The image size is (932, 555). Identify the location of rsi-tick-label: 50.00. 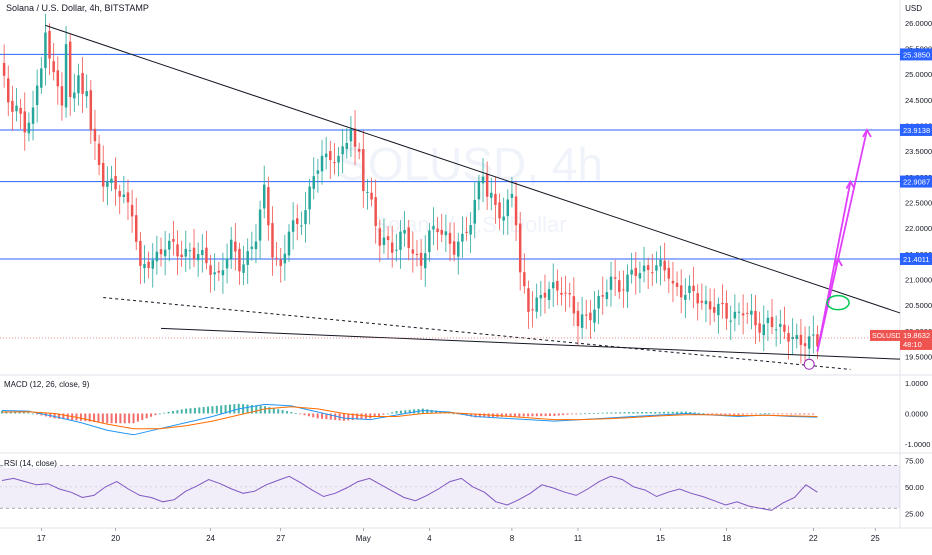
(914, 487).